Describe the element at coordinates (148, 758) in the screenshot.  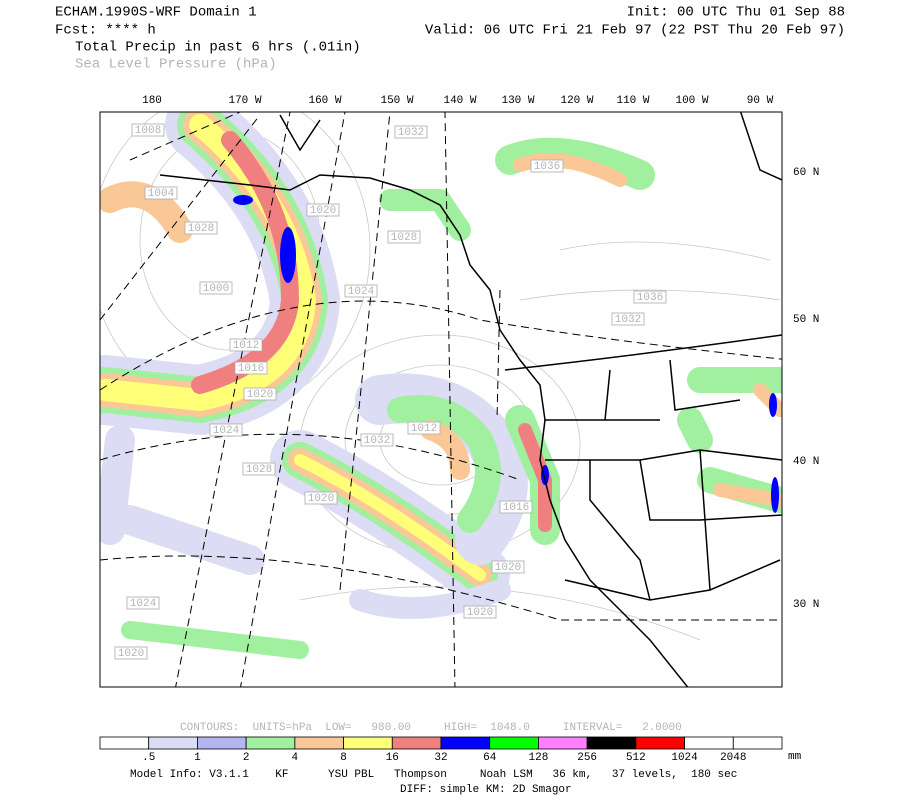
I see `colorbar-label: .5` at that location.